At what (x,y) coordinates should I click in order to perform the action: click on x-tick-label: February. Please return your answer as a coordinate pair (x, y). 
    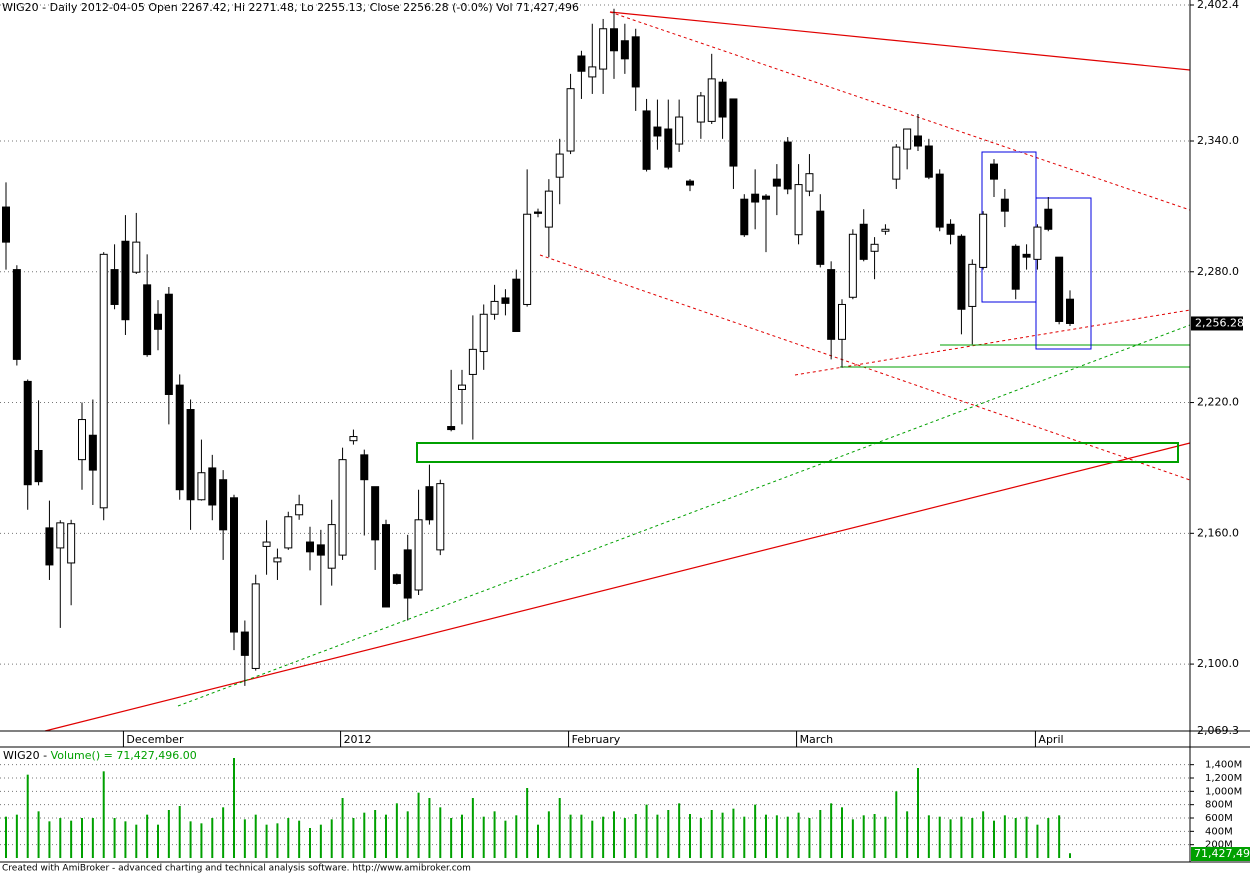
    Looking at the image, I should click on (596, 739).